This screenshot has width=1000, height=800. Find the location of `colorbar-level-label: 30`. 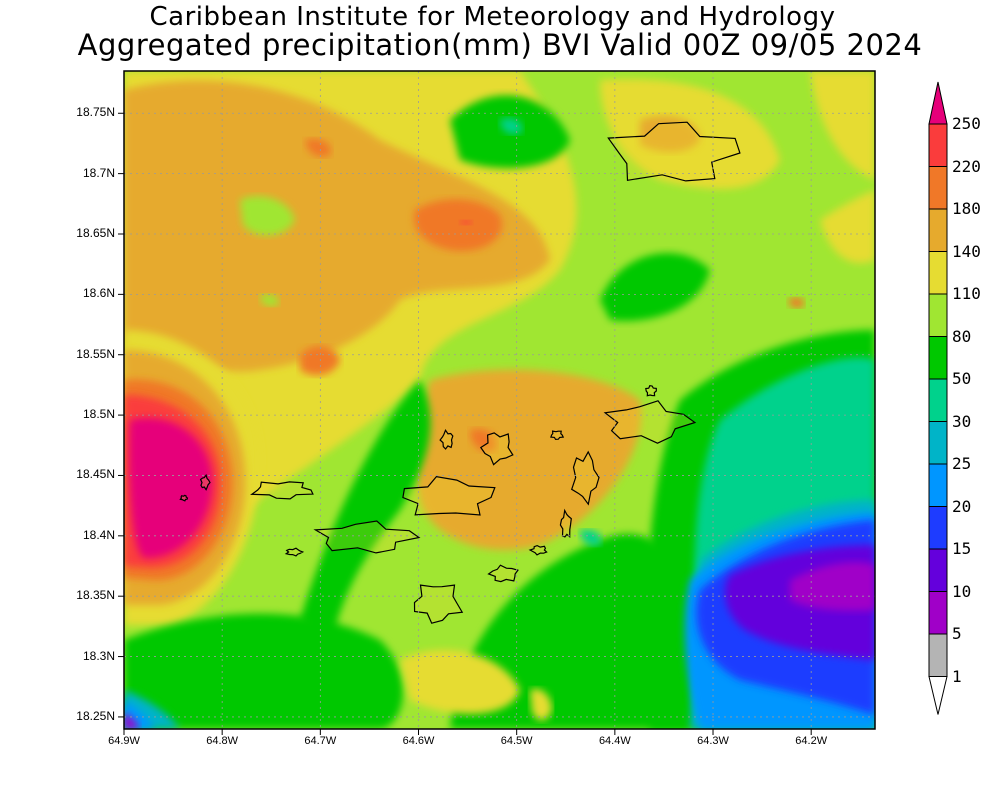

colorbar-level-label: 30 is located at coordinates (962, 421).